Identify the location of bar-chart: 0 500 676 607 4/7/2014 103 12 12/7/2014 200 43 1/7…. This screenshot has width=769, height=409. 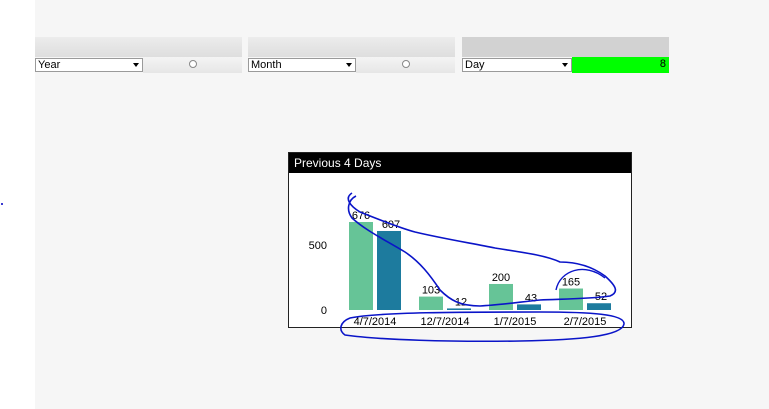
(460, 268).